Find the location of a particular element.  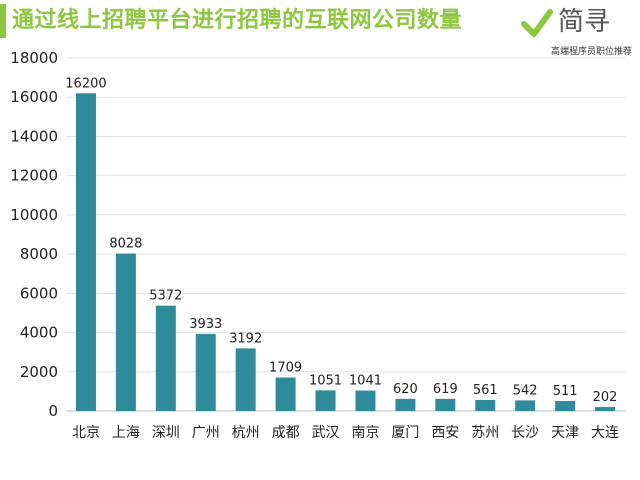

x-category-label: 大连 is located at coordinates (605, 433).